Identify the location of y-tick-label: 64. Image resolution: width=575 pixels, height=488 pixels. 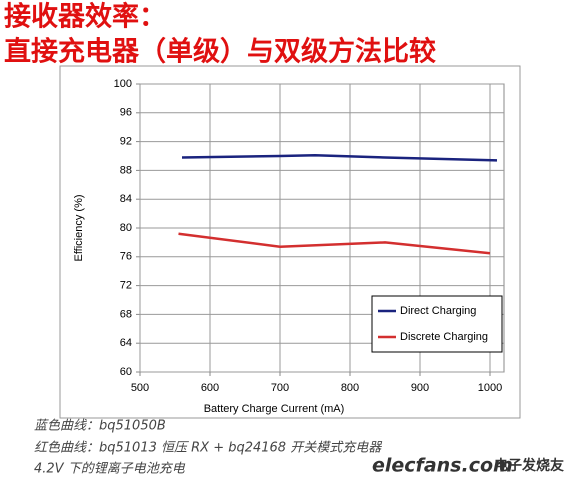
(126, 343).